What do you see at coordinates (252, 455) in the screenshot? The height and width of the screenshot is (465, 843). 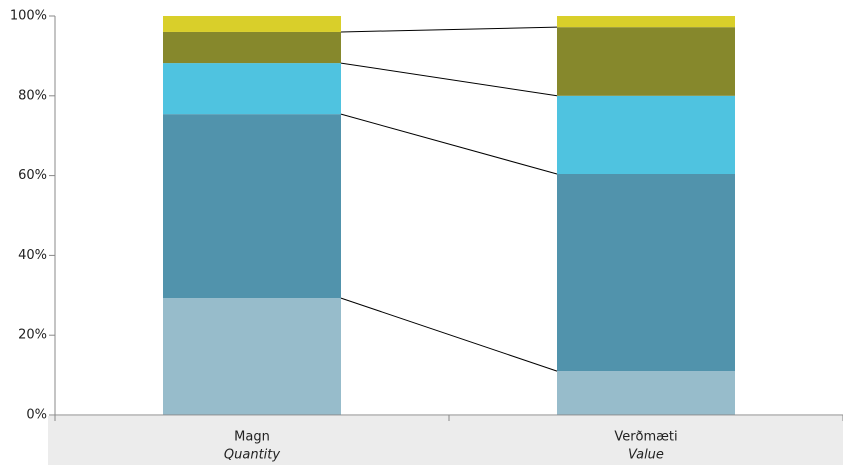 I see `x-tick-sublabel: Quantity` at bounding box center [252, 455].